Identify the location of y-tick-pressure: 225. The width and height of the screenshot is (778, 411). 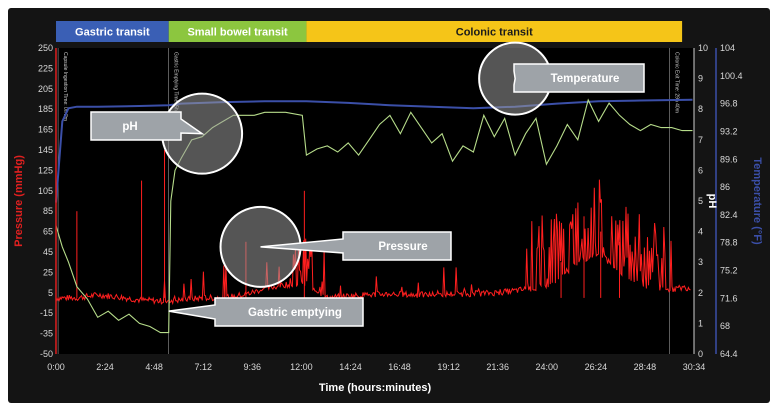
(45, 68).